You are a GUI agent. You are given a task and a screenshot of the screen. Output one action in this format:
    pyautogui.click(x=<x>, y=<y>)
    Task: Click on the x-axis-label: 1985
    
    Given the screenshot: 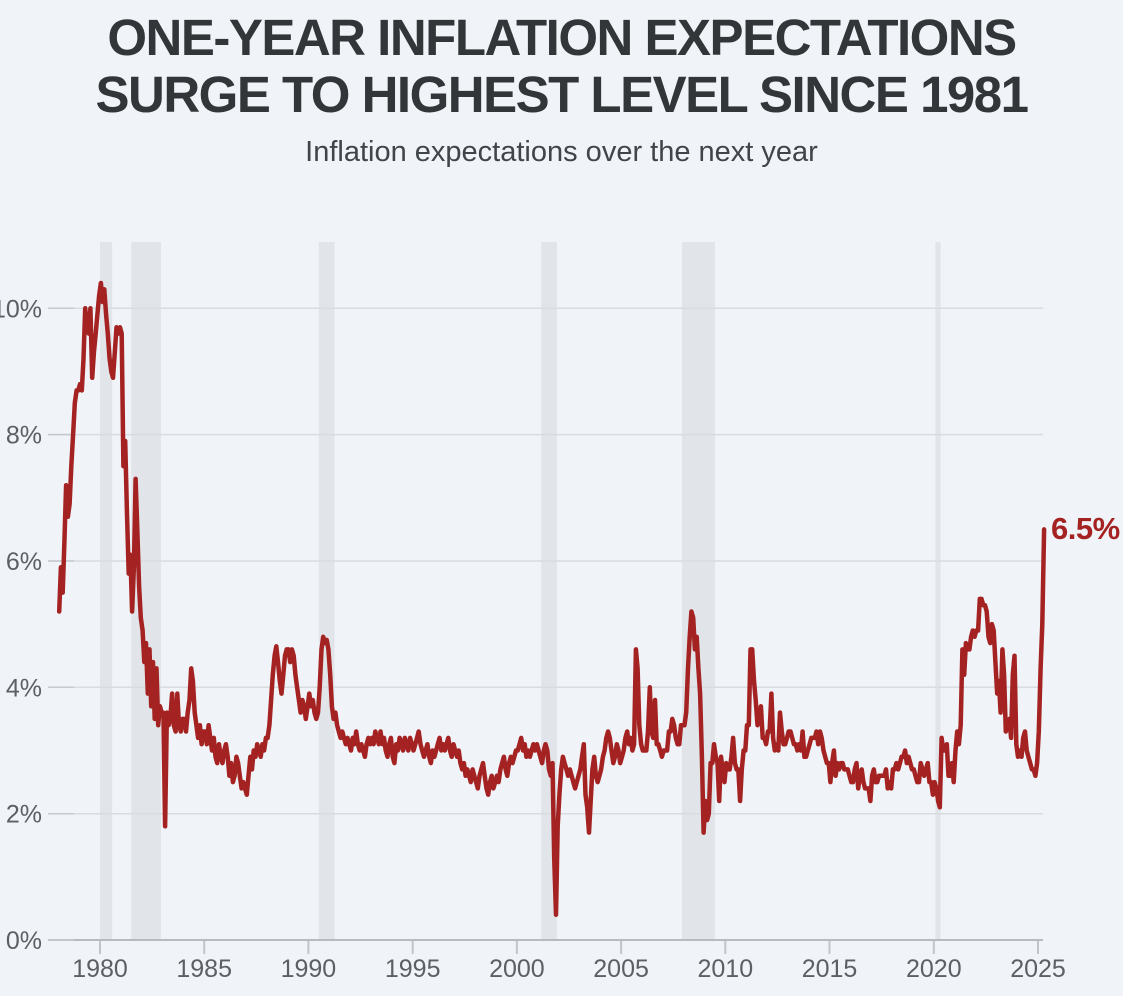 What is the action you would take?
    pyautogui.click(x=204, y=969)
    